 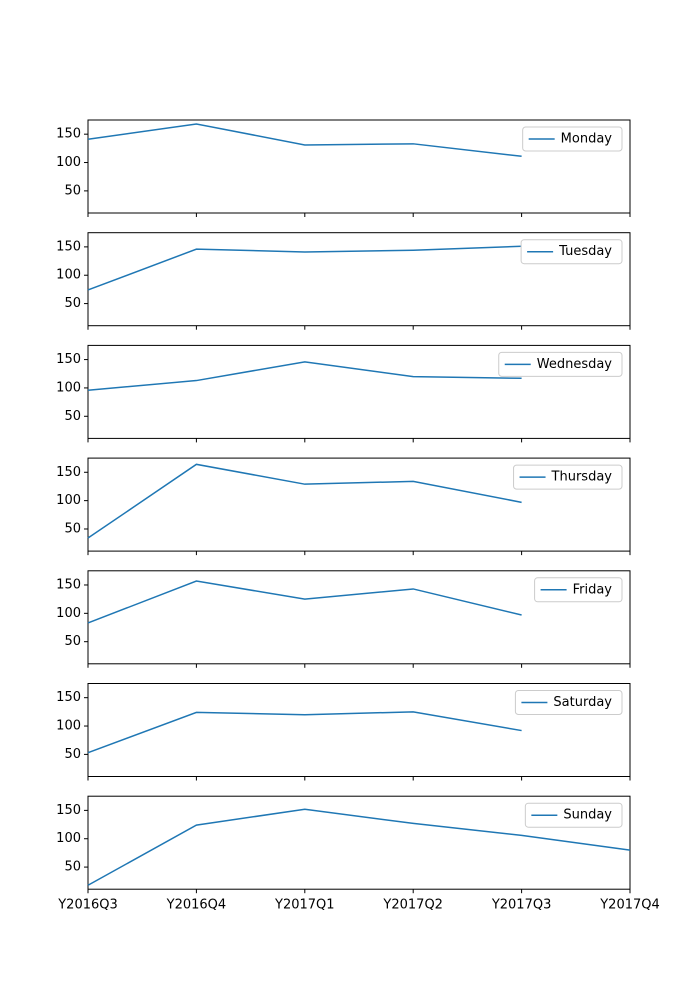 I want to click on legend-label: Tuesday, so click(x=585, y=251).